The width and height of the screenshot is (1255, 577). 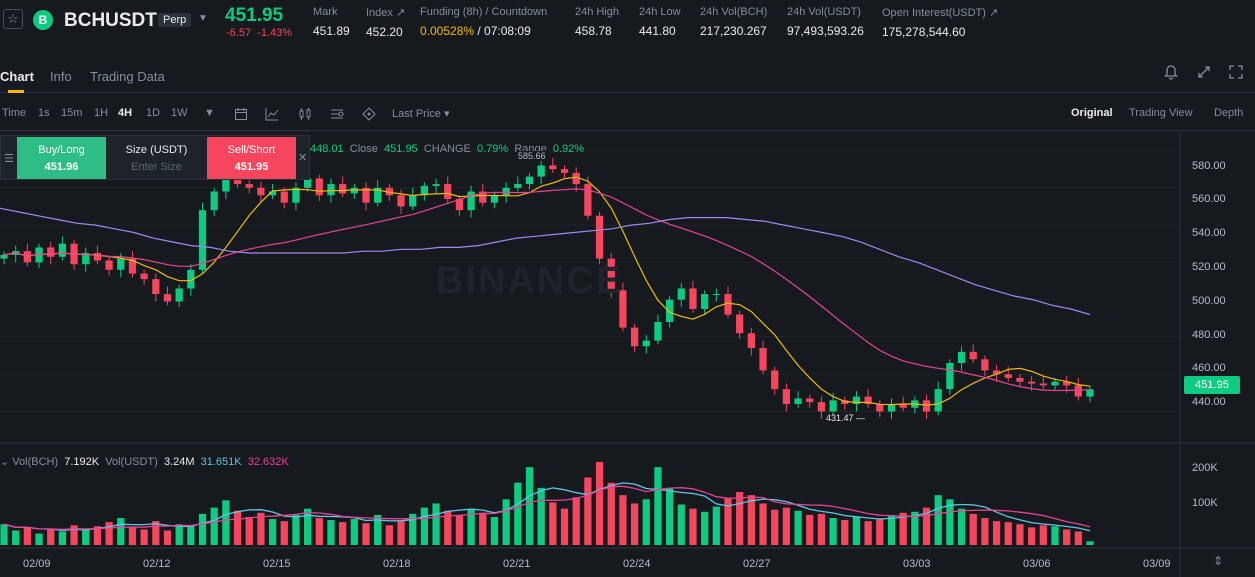 I want to click on stat-24h-vol-bch: 24h Vol(BCH) 217,230.267, so click(x=734, y=22).